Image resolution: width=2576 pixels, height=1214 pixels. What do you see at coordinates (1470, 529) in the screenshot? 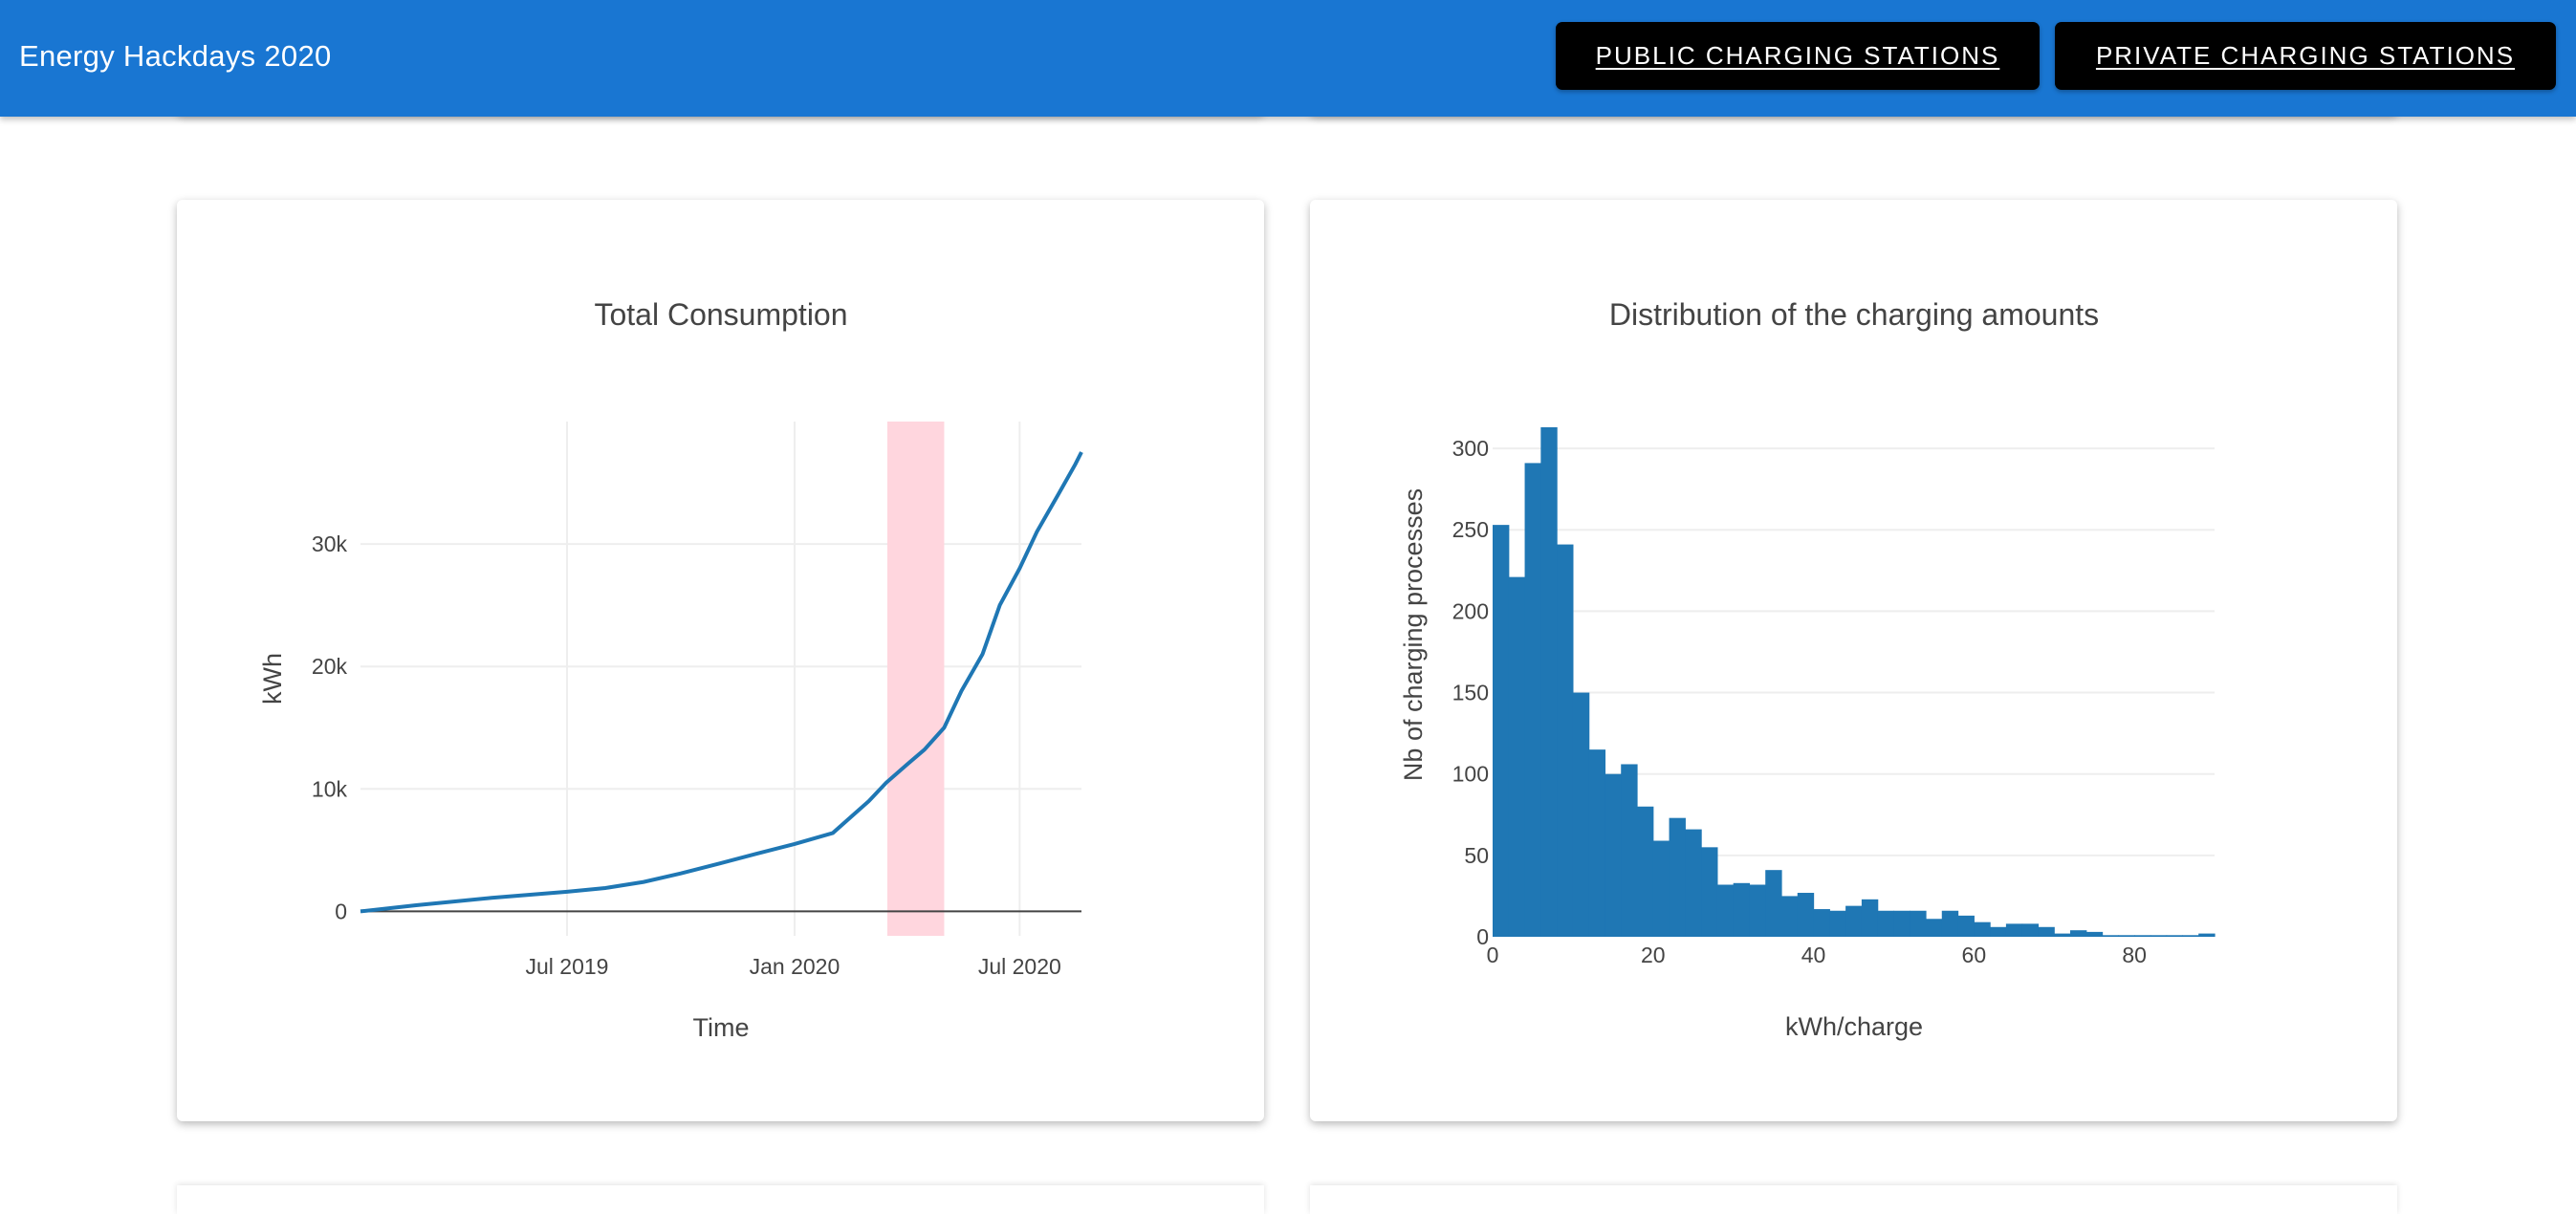
I see `y-tick-label: 250` at bounding box center [1470, 529].